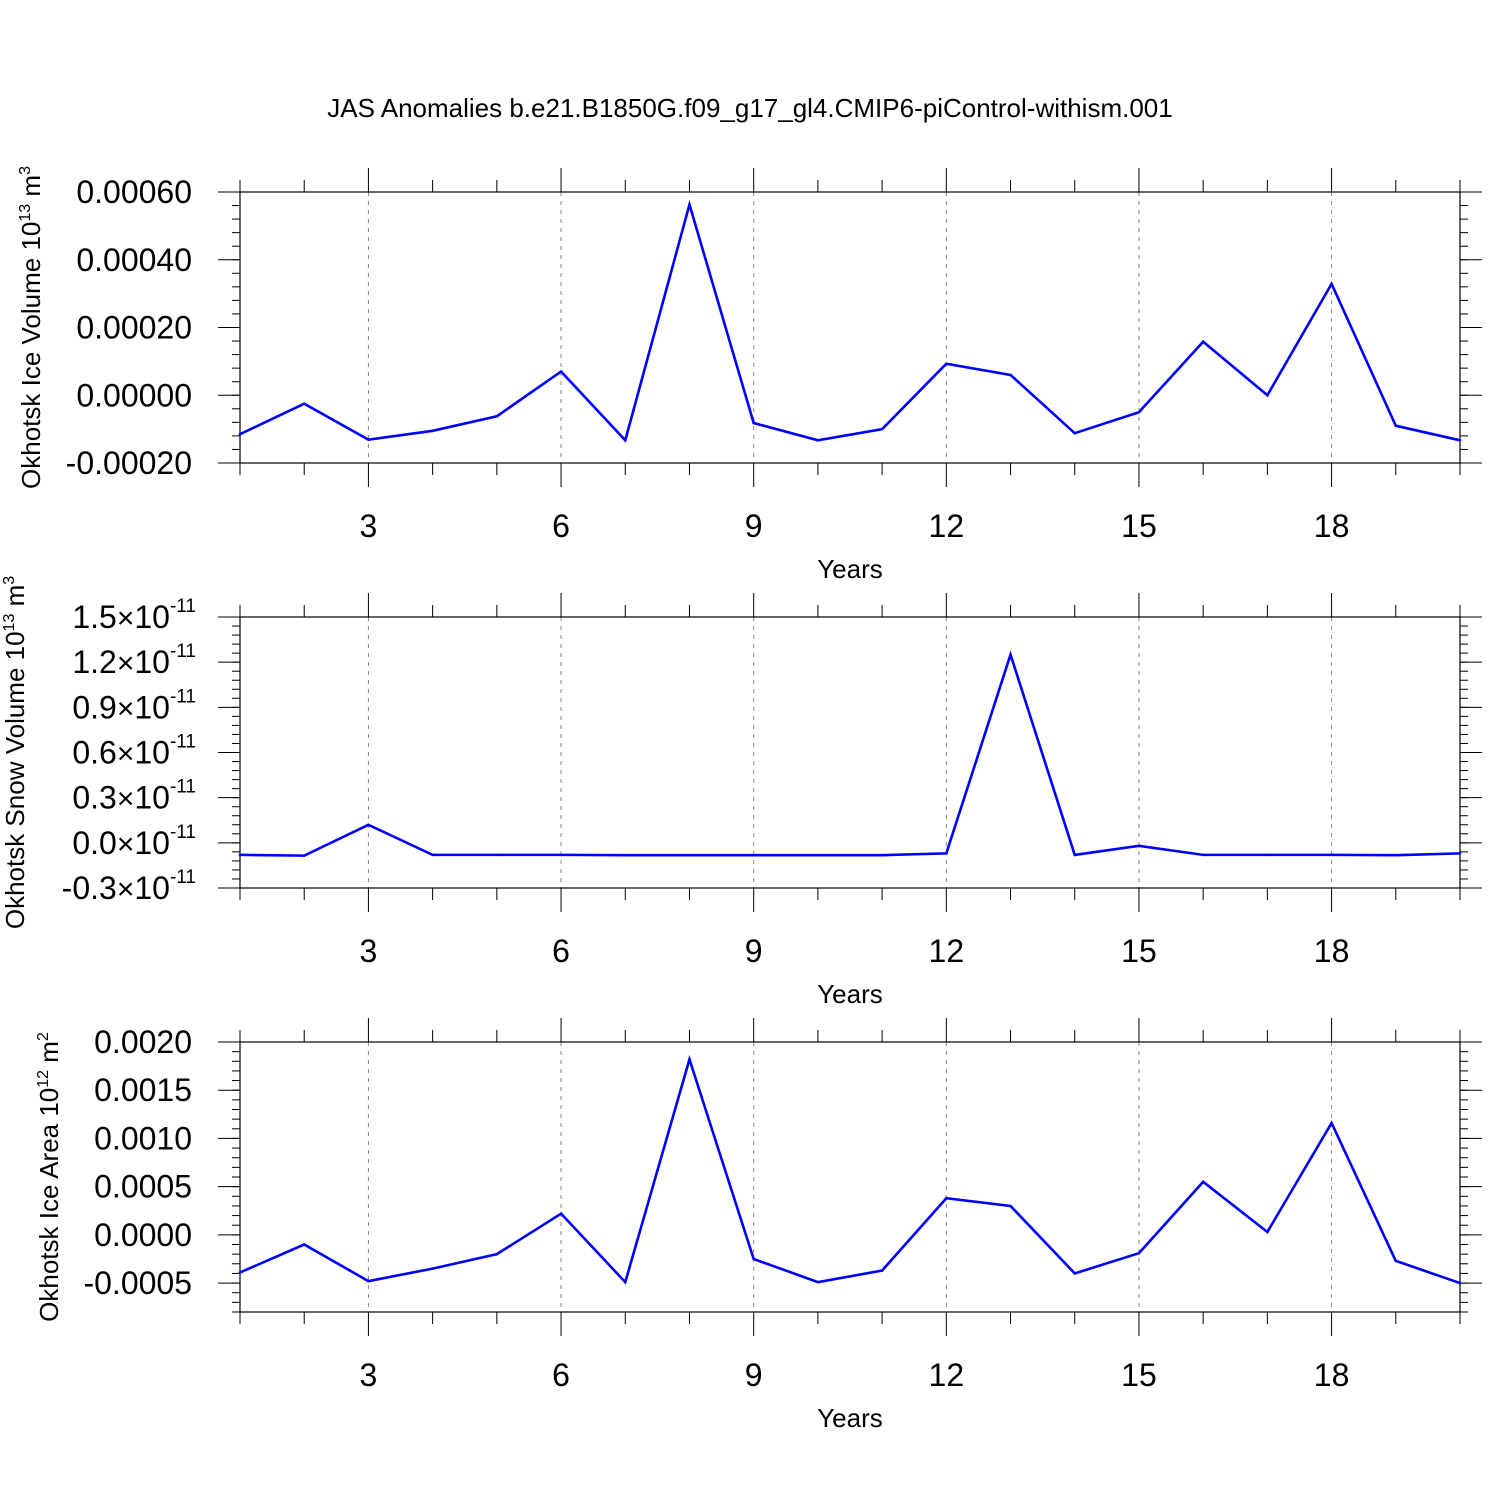  Describe the element at coordinates (129, 886) in the screenshot. I see `y-tick-label: -0.3×10⁻¹¹` at that location.